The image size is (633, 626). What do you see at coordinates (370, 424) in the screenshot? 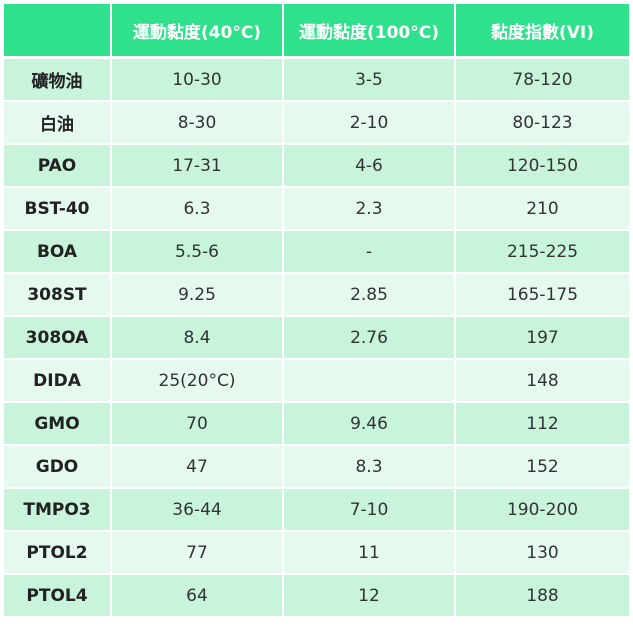
I see `kv100-cell: 9.46` at bounding box center [370, 424].